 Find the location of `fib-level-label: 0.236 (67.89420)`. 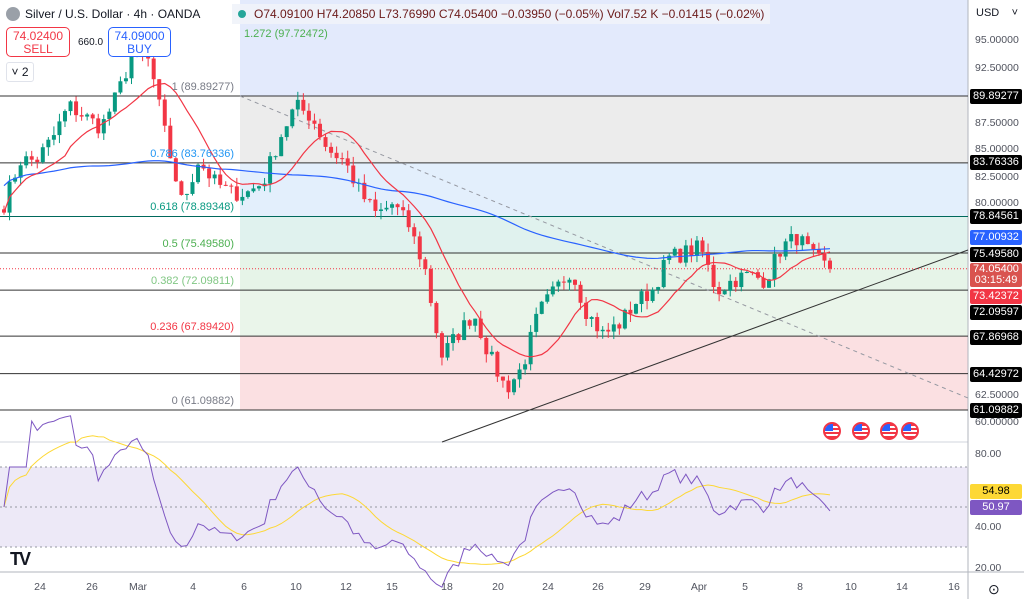

fib-level-label: 0.236 (67.89420) is located at coordinates (192, 326).